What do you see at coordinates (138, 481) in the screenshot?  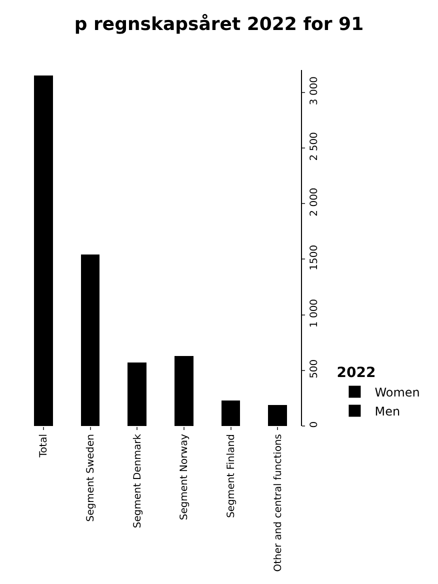 I see `x-tick-label: Segment Denmark` at bounding box center [138, 481].